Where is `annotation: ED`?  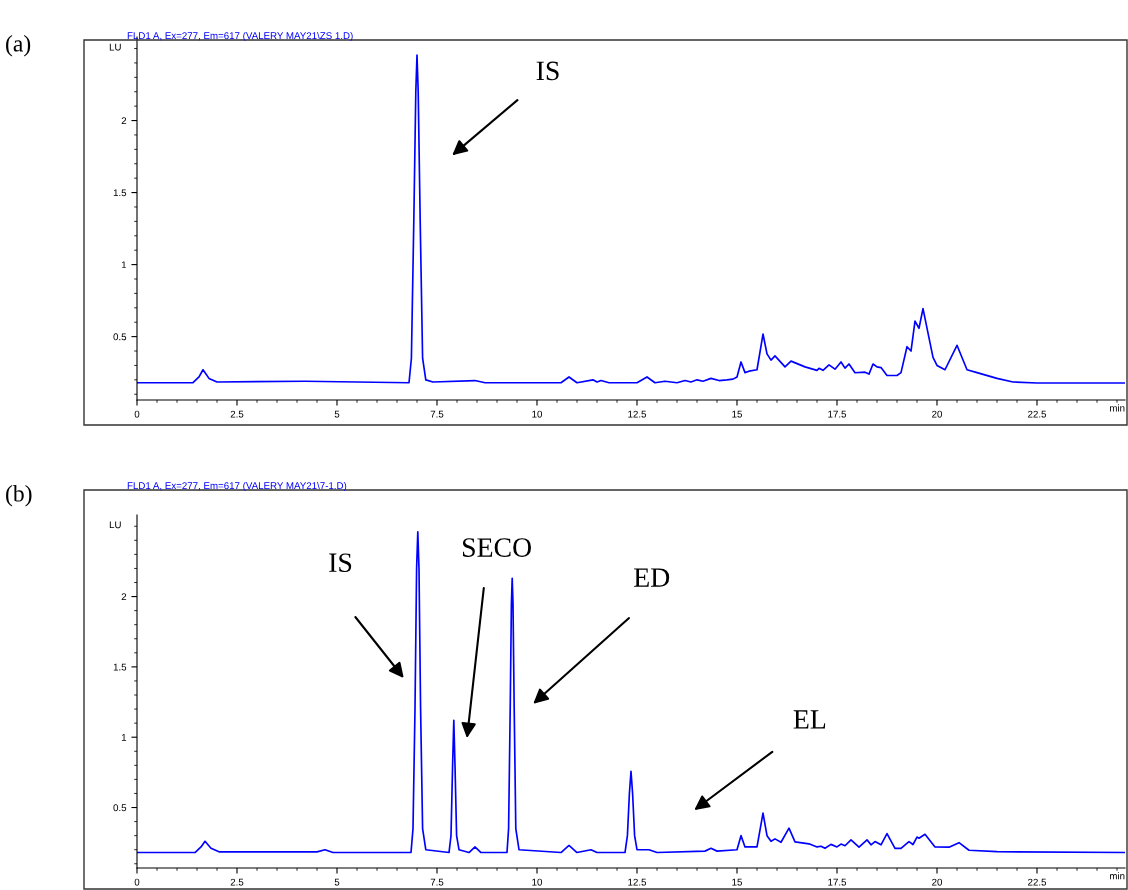 annotation: ED is located at coordinates (652, 577).